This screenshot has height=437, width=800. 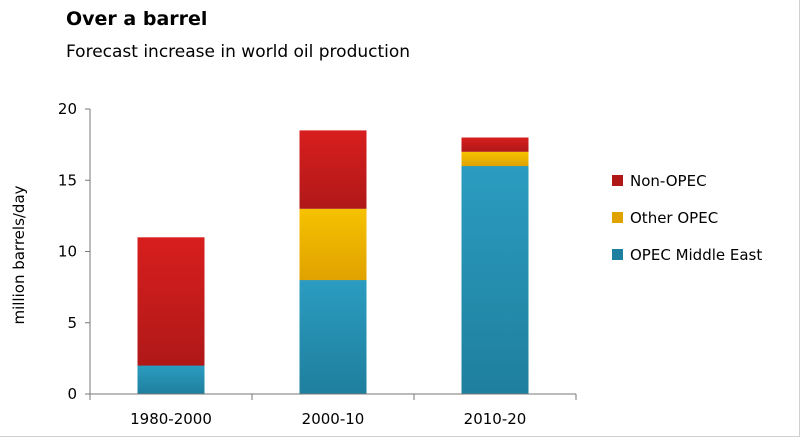 What do you see at coordinates (333, 419) in the screenshot?
I see `x-tick-label: 2000-10` at bounding box center [333, 419].